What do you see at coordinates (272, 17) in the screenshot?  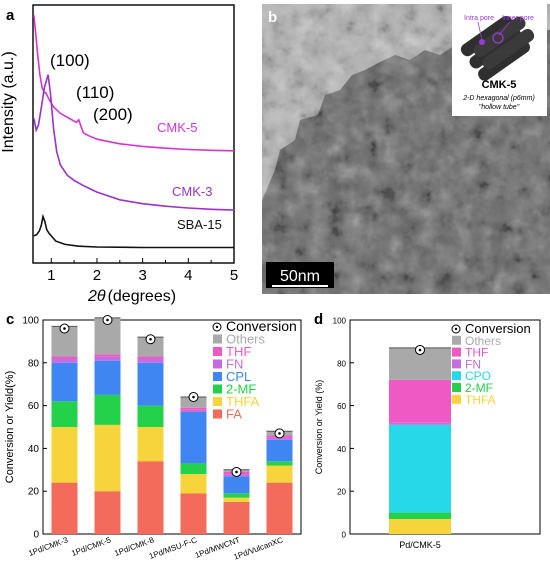 I see `panel-letter-b: b` at bounding box center [272, 17].